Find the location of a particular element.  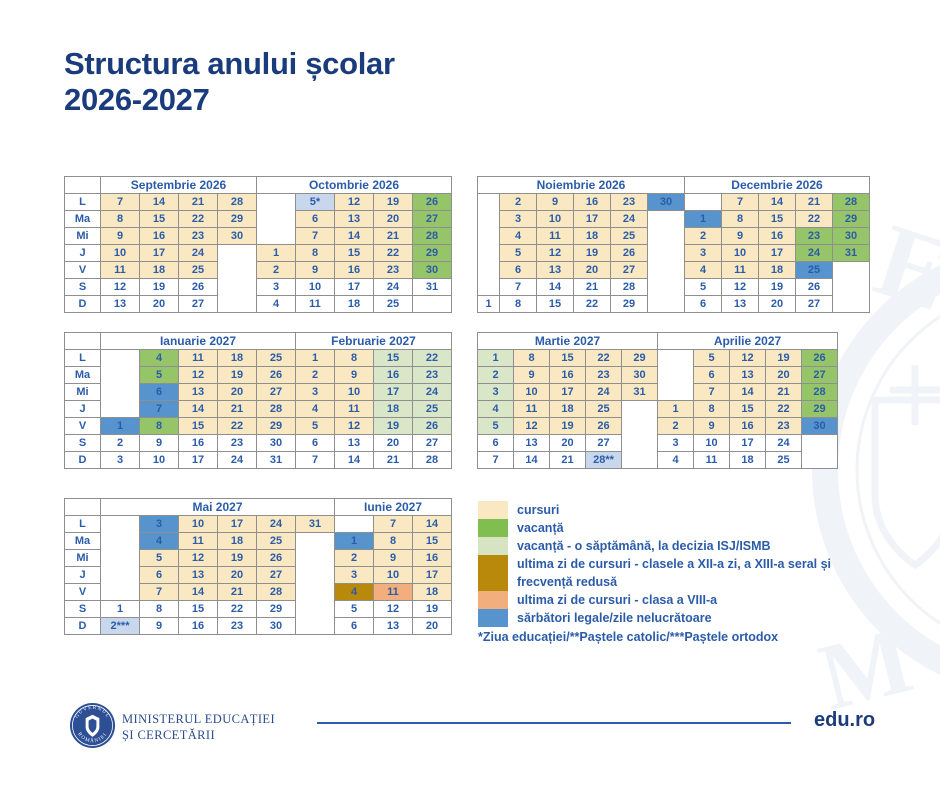

corner-cell is located at coordinates (82, 341).